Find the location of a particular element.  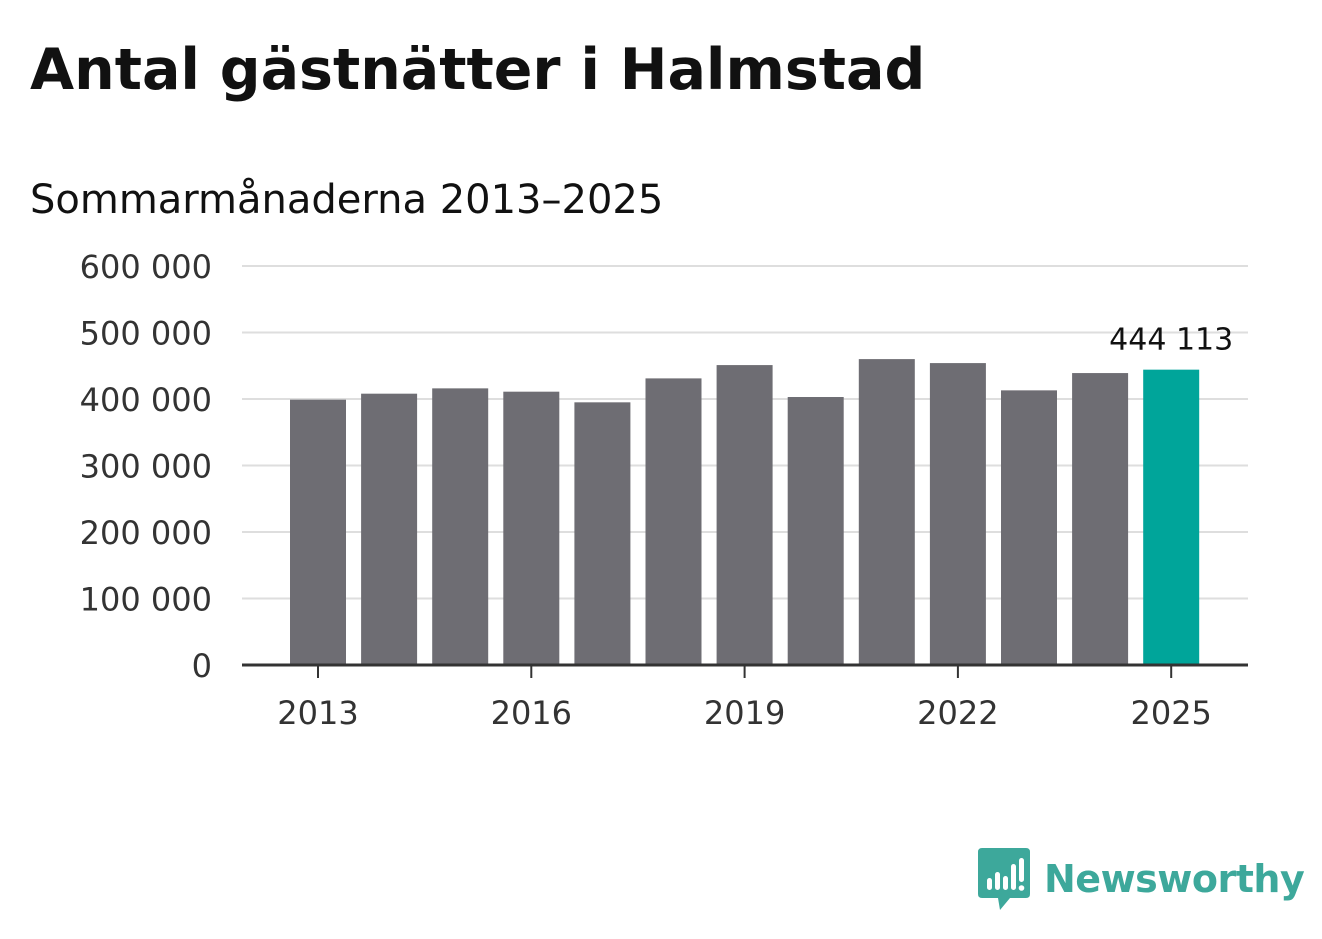

brand: Newsworthy is located at coordinates (1141, 879).